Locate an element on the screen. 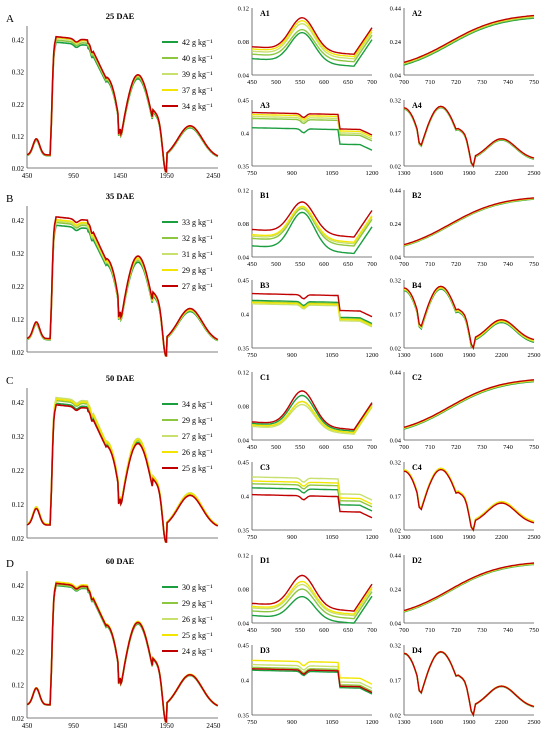  legend-label: 33 g kg⁻¹ is located at coordinates (197, 222).